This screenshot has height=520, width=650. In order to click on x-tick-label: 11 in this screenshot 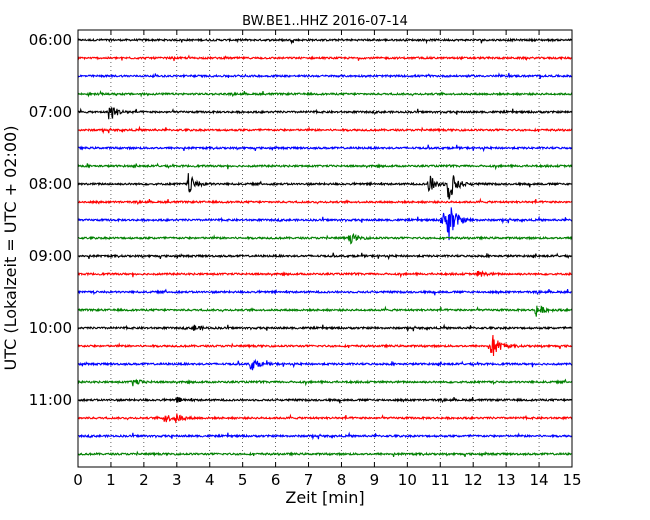, I will do `click(440, 480)`.